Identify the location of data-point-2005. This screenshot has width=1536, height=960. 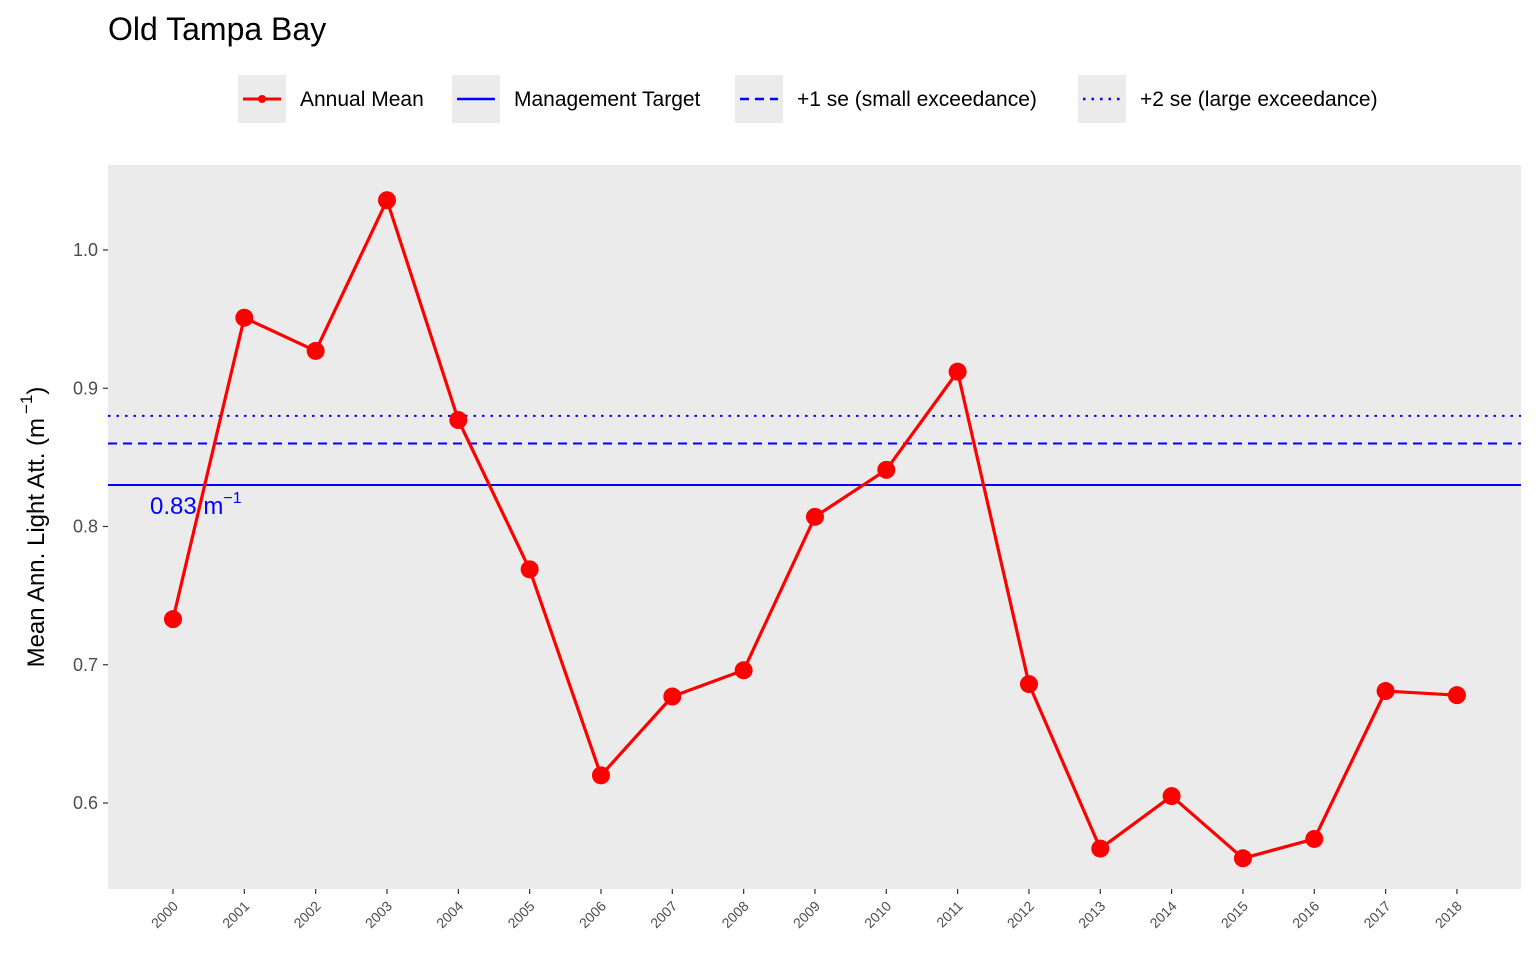
(529, 569).